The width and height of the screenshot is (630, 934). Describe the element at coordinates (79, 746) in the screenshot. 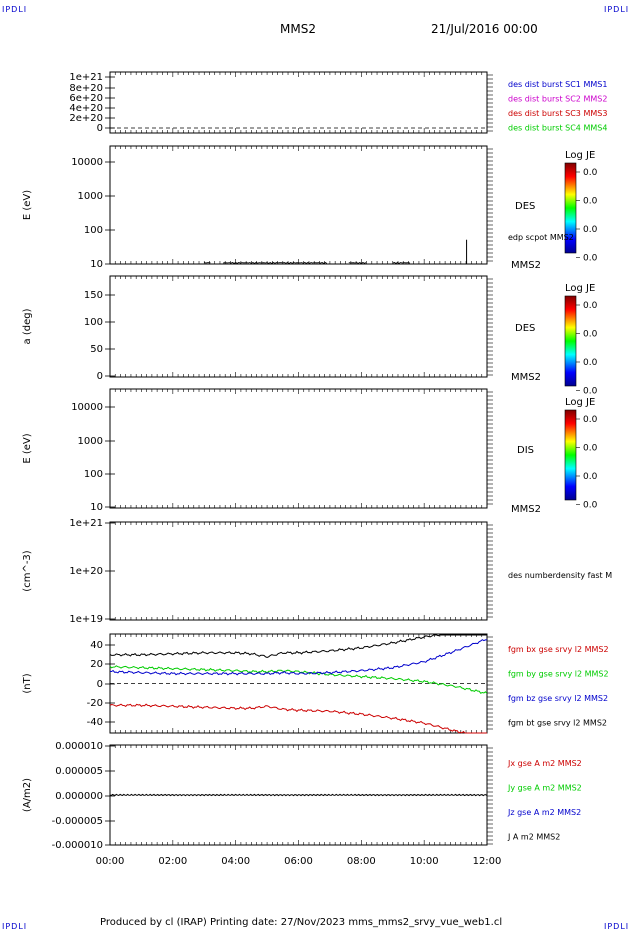

I see `y-tick-label: 0.000010` at that location.